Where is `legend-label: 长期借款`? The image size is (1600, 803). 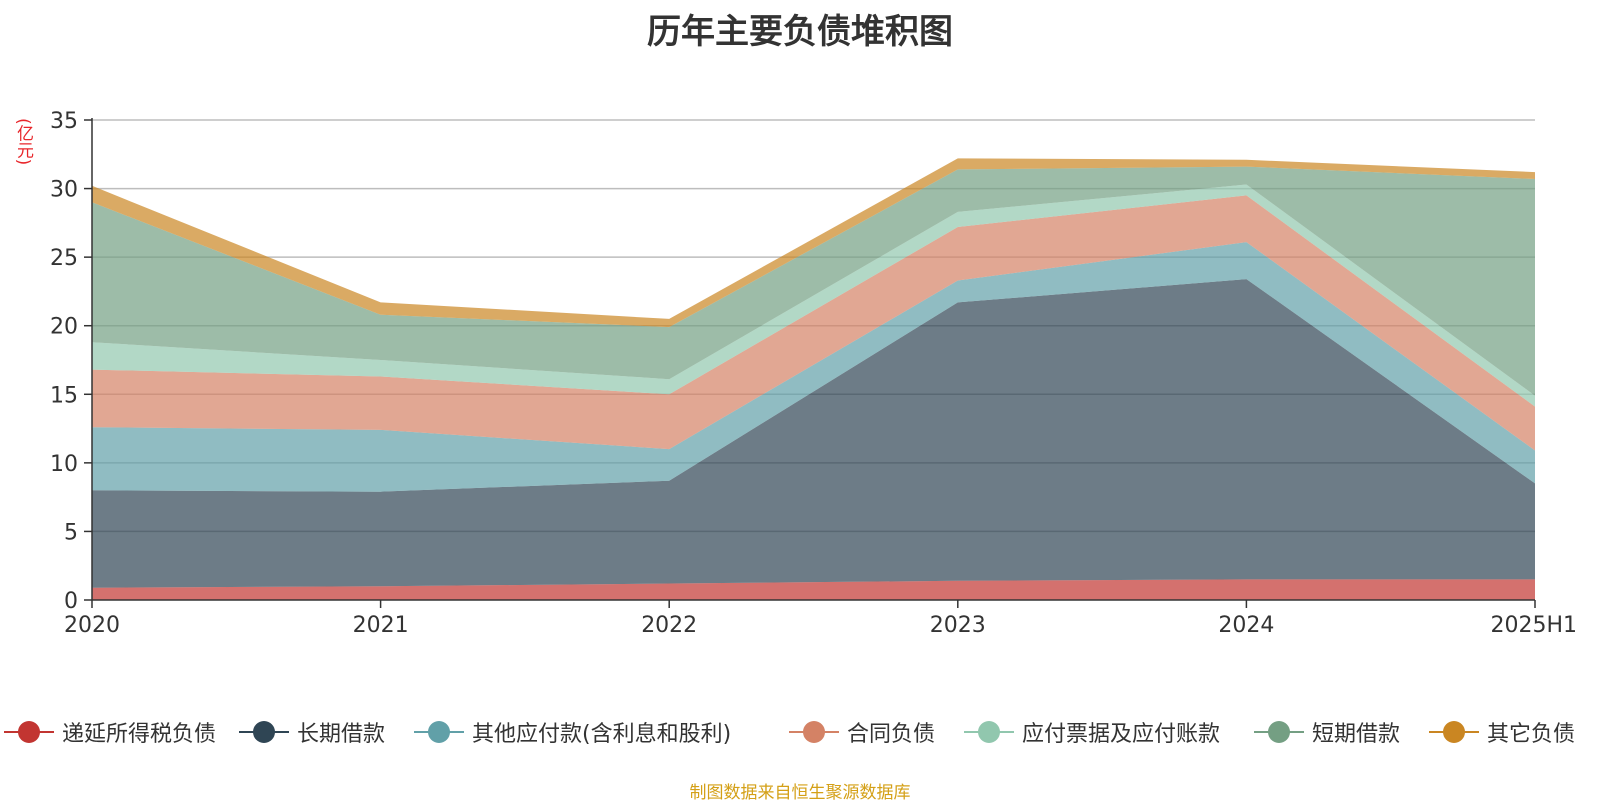
legend-label: 长期借款 is located at coordinates (341, 734).